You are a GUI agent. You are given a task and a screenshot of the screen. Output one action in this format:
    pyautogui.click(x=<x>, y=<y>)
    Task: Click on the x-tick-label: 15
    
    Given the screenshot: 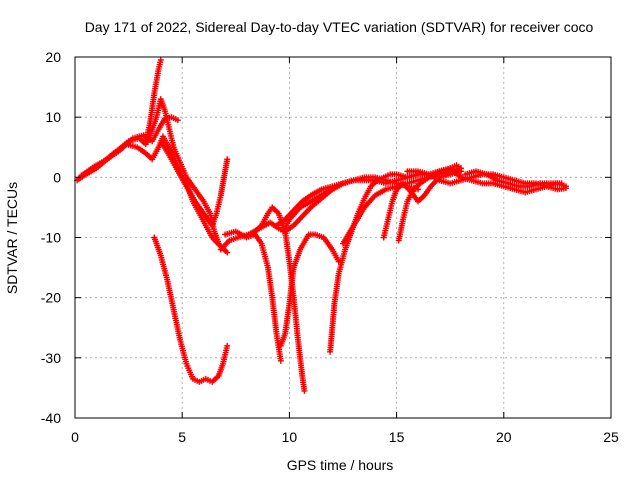 What is the action you would take?
    pyautogui.click(x=397, y=437)
    